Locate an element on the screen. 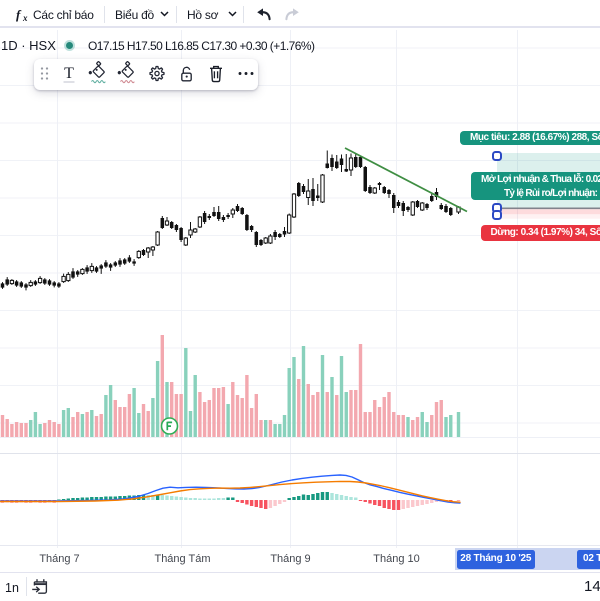 The width and height of the screenshot is (600, 601). svg-text: T is located at coordinates (69, 73).